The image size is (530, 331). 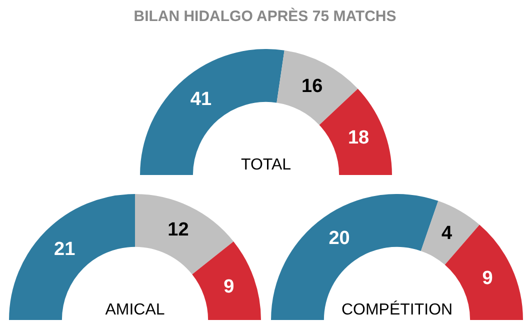 What do you see at coordinates (178, 230) in the screenshot?
I see `data-label: 12` at bounding box center [178, 230].